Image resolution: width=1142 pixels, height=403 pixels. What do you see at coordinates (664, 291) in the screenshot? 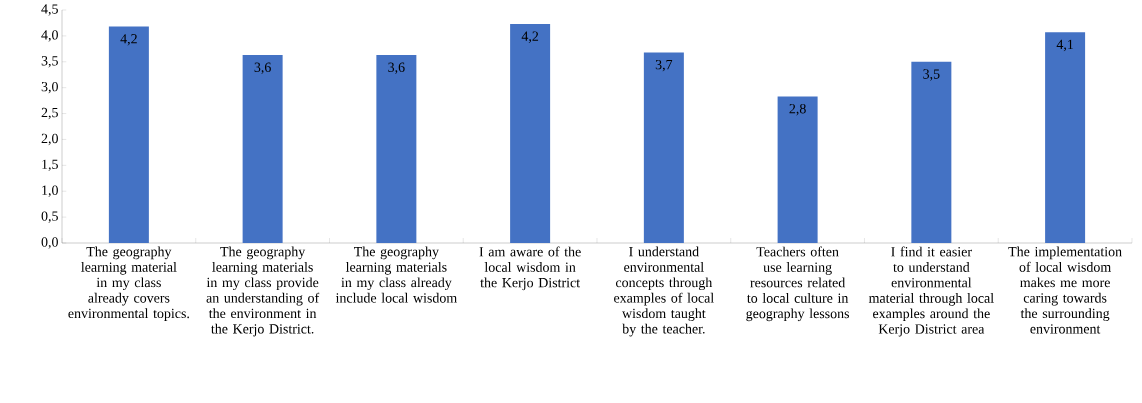
I see `x-tick-label: I understand environmental concepts through examples of local wisdom taught by the teacher.` at bounding box center [664, 291].